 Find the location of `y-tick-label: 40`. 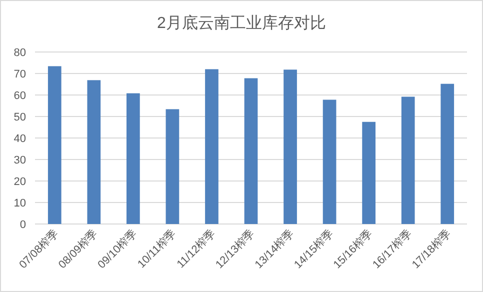

y-tick-label: 40 is located at coordinates (20, 139).